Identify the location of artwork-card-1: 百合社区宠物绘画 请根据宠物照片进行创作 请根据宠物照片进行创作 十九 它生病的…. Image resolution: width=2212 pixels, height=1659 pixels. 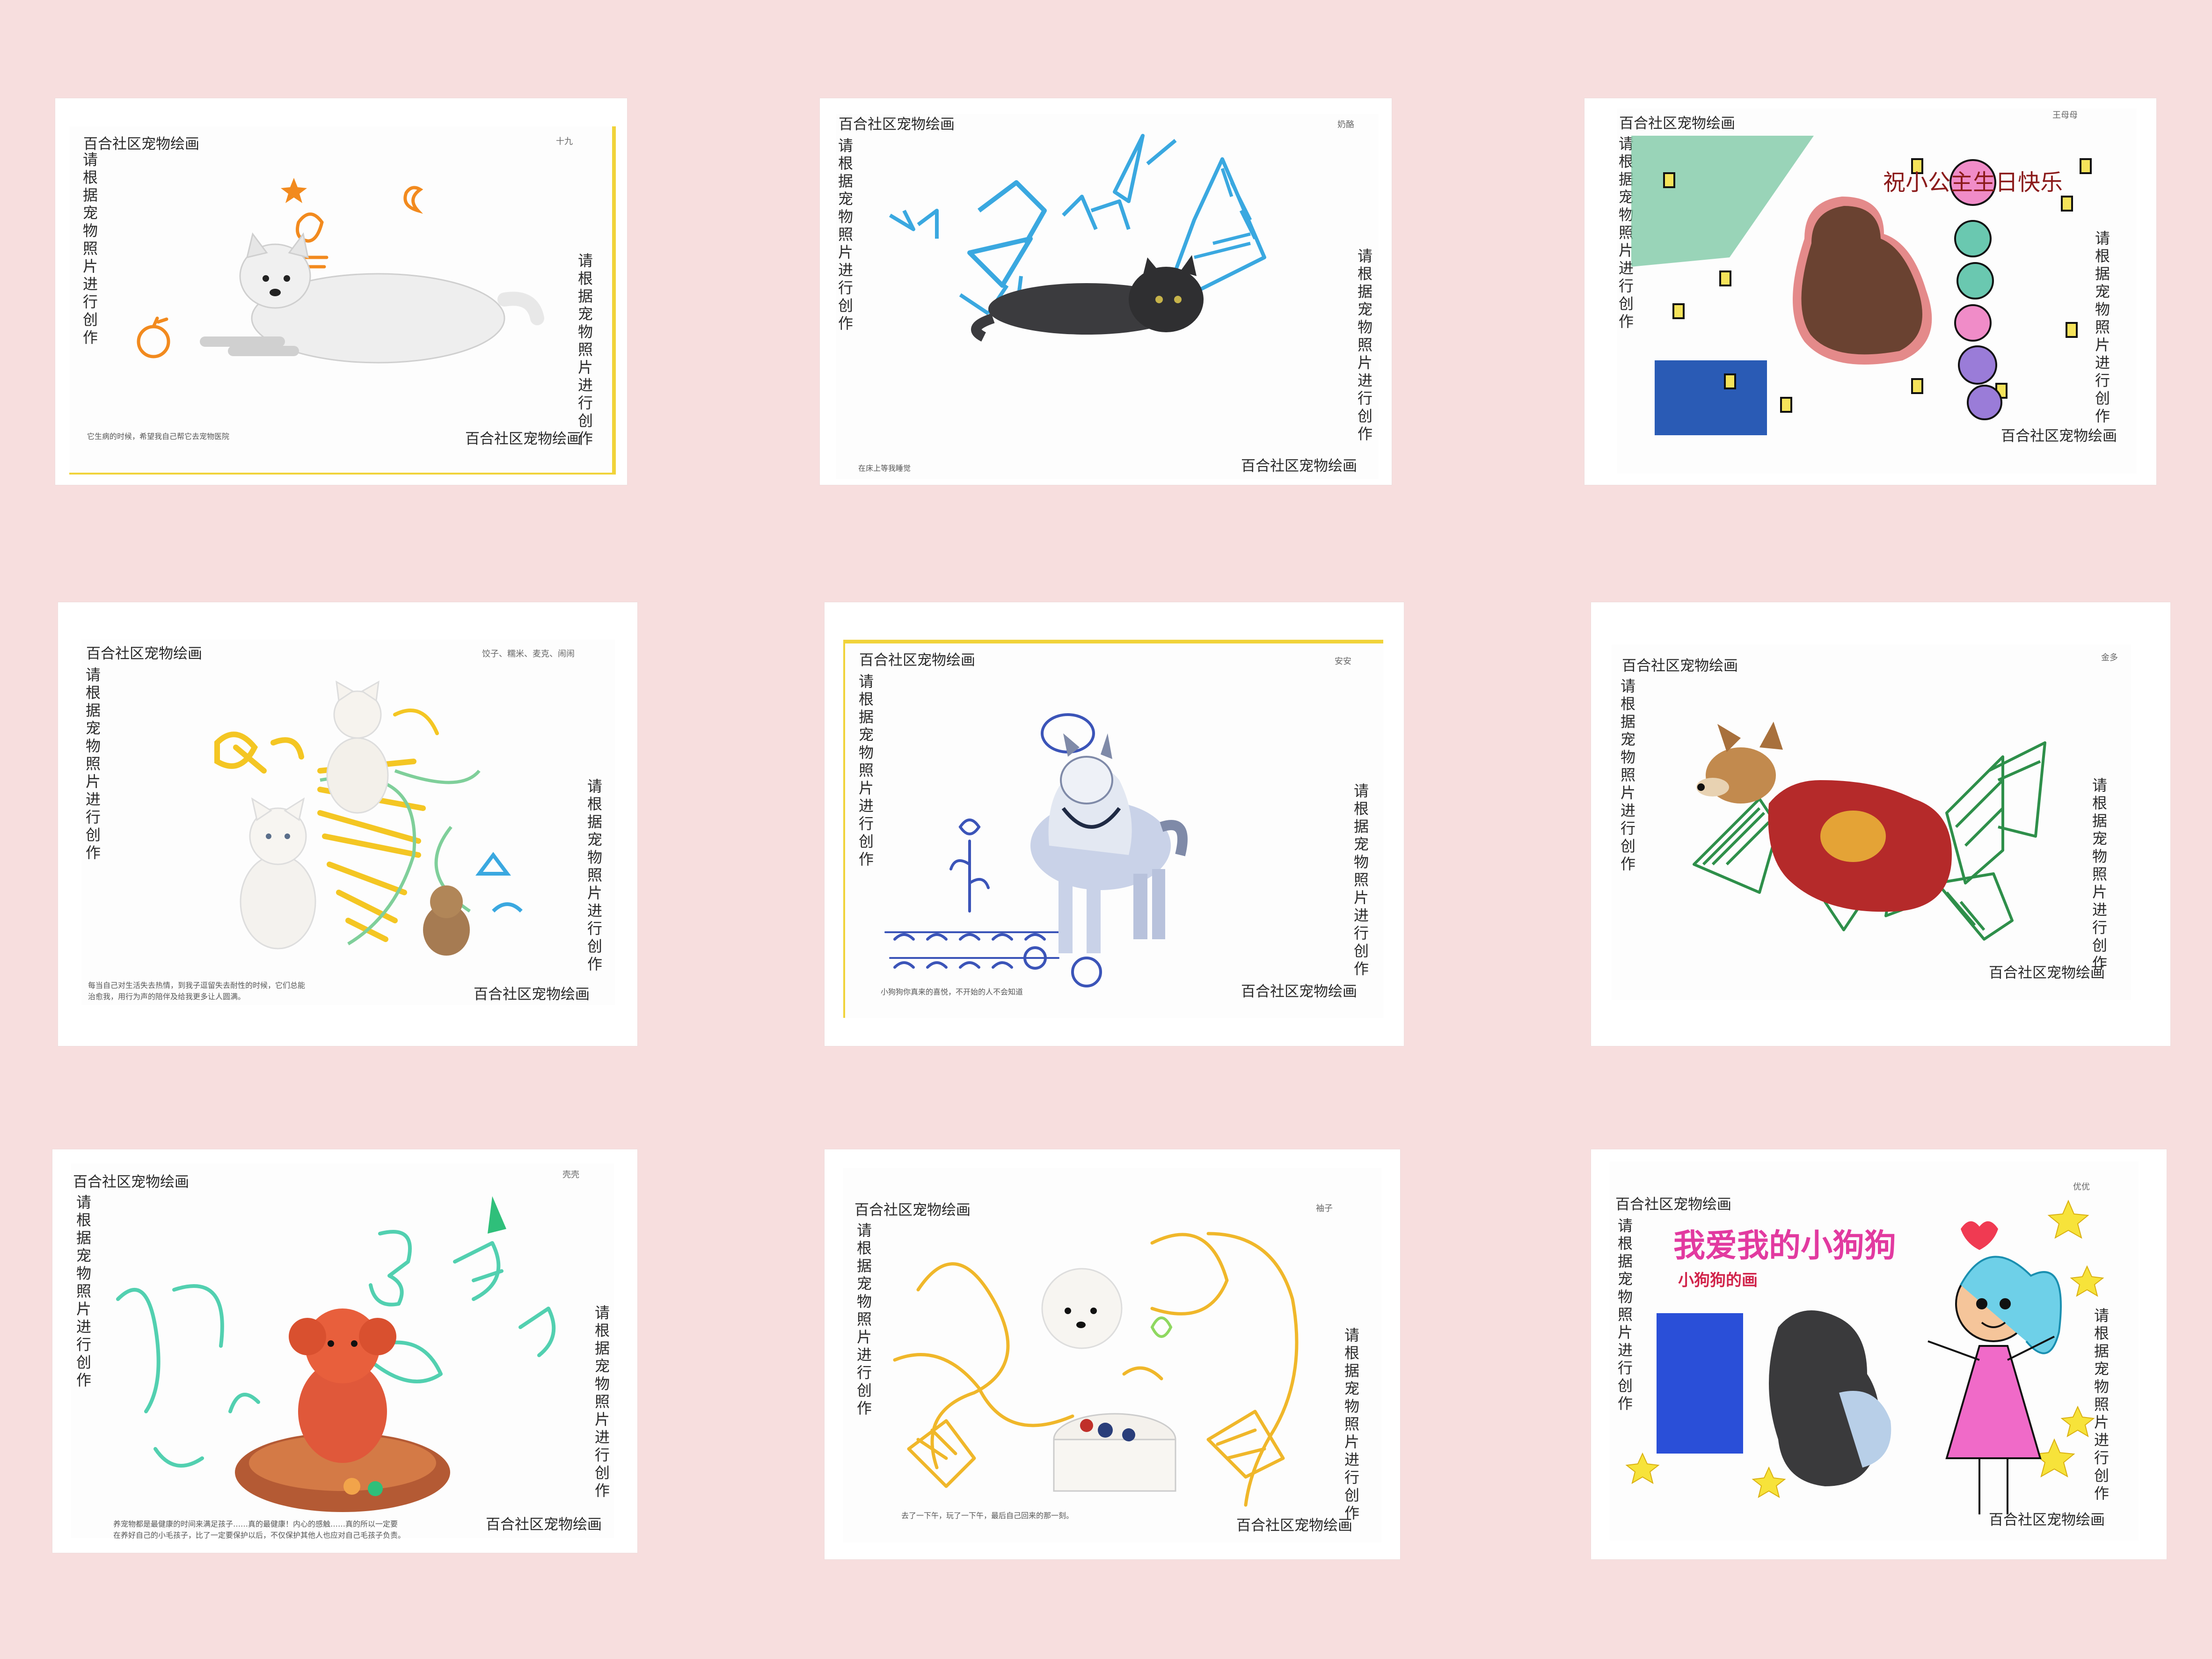
(341, 291).